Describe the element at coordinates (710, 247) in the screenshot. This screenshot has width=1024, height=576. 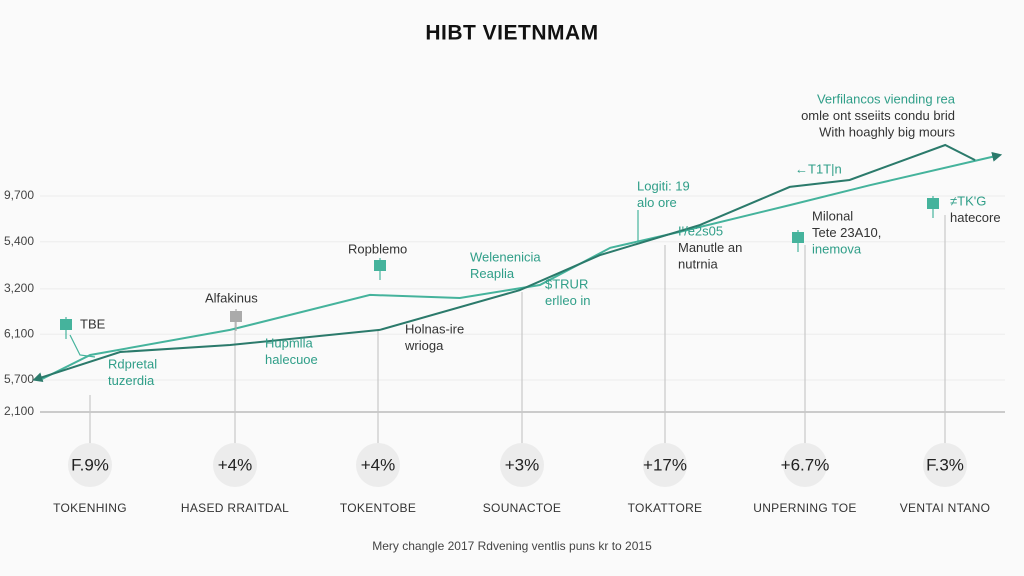
I see `annotation: Manutle an` at that location.